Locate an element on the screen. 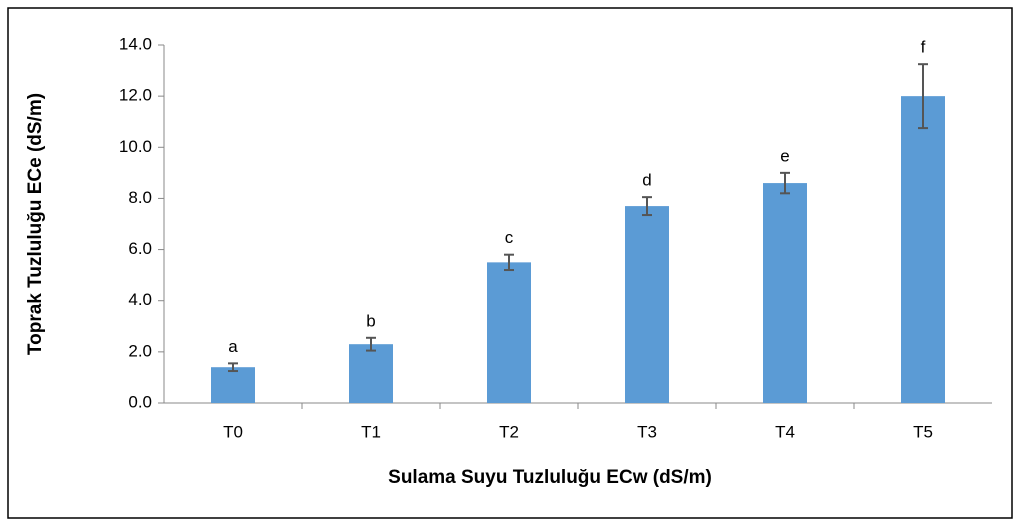  y-tick-label: 14.0 is located at coordinates (135, 43).